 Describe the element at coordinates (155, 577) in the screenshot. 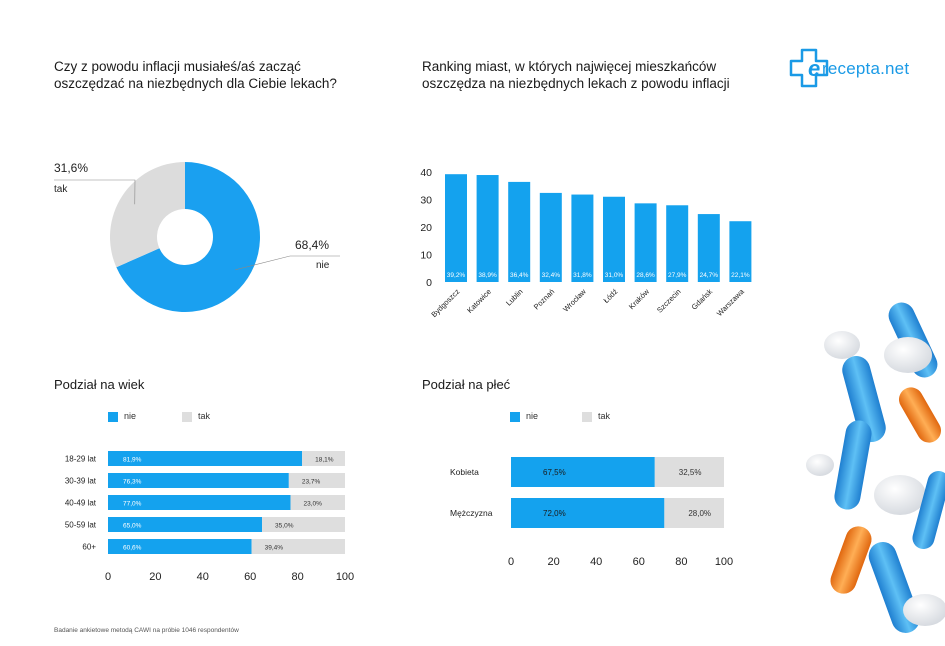

I see `x-tick-label: 20` at that location.